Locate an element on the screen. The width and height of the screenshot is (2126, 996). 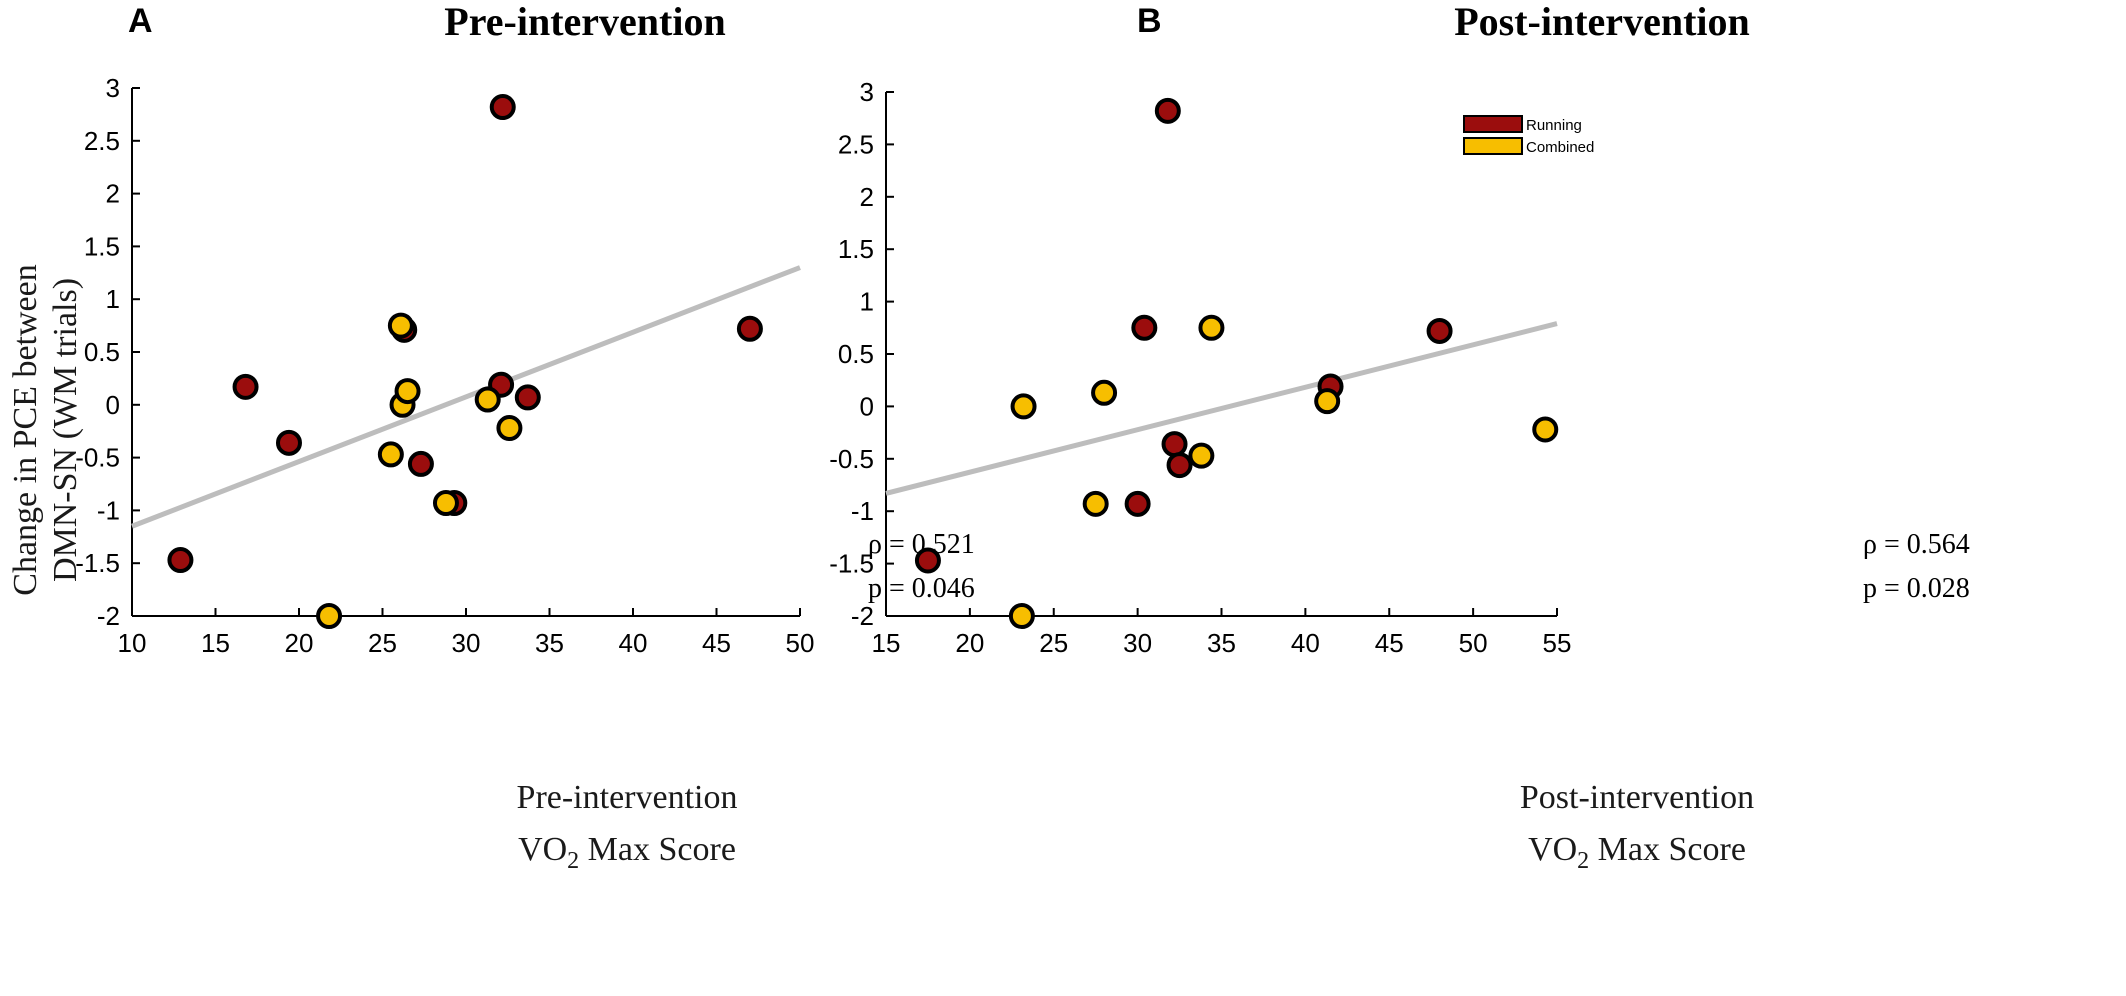
panel-b-x-label-line1: Post-intervention is located at coordinates (1637, 797).